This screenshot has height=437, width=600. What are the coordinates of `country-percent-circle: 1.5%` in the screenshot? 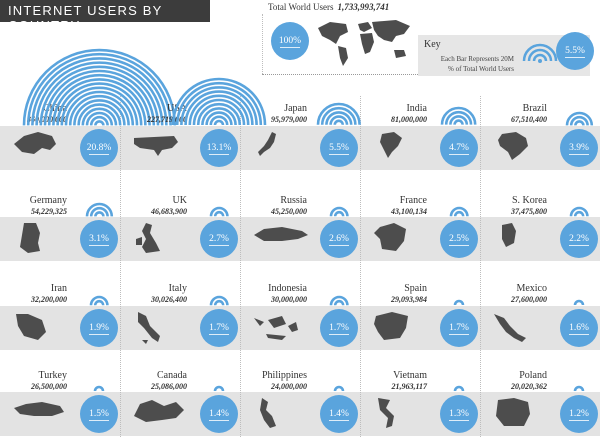 It's located at (99, 414).